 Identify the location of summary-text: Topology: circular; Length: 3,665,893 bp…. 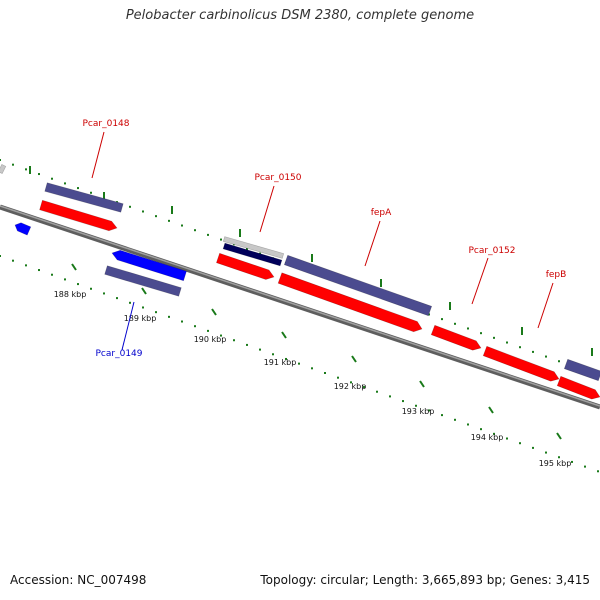
(425, 580).